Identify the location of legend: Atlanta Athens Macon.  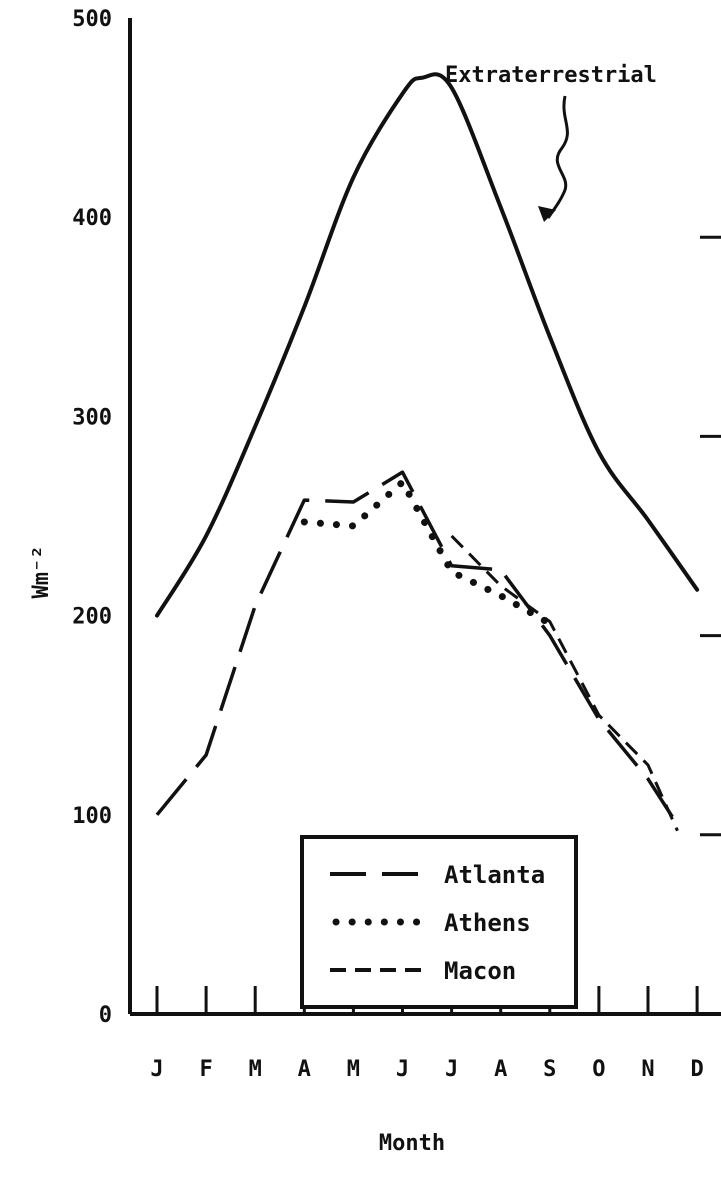
(439, 922).